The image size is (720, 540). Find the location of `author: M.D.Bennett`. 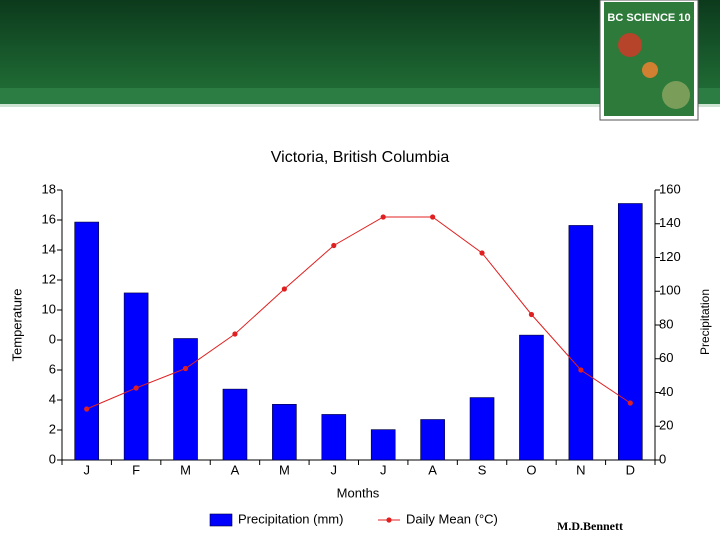

author: M.D.Bennett is located at coordinates (590, 526).